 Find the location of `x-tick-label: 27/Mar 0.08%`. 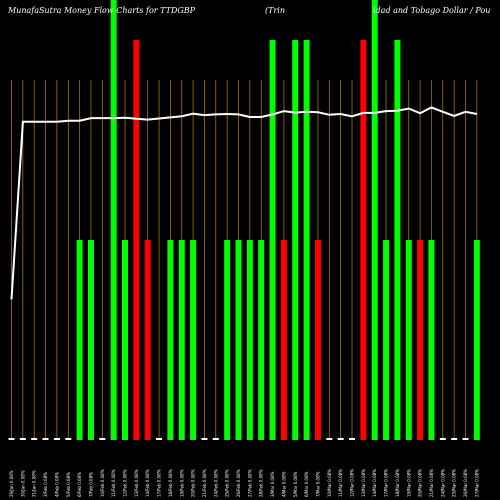

x-tick-label: 27/Mar 0.08% is located at coordinates (476, 483).